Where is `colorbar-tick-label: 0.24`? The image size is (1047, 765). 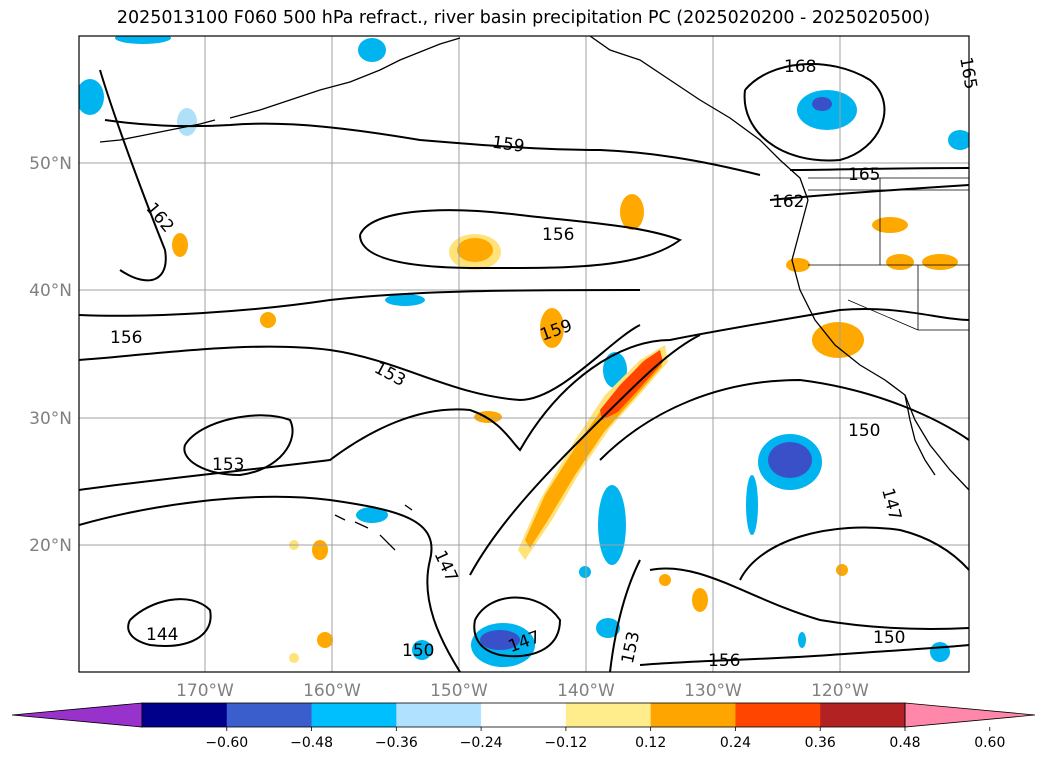
colorbar-tick-label: 0.24 is located at coordinates (735, 743).